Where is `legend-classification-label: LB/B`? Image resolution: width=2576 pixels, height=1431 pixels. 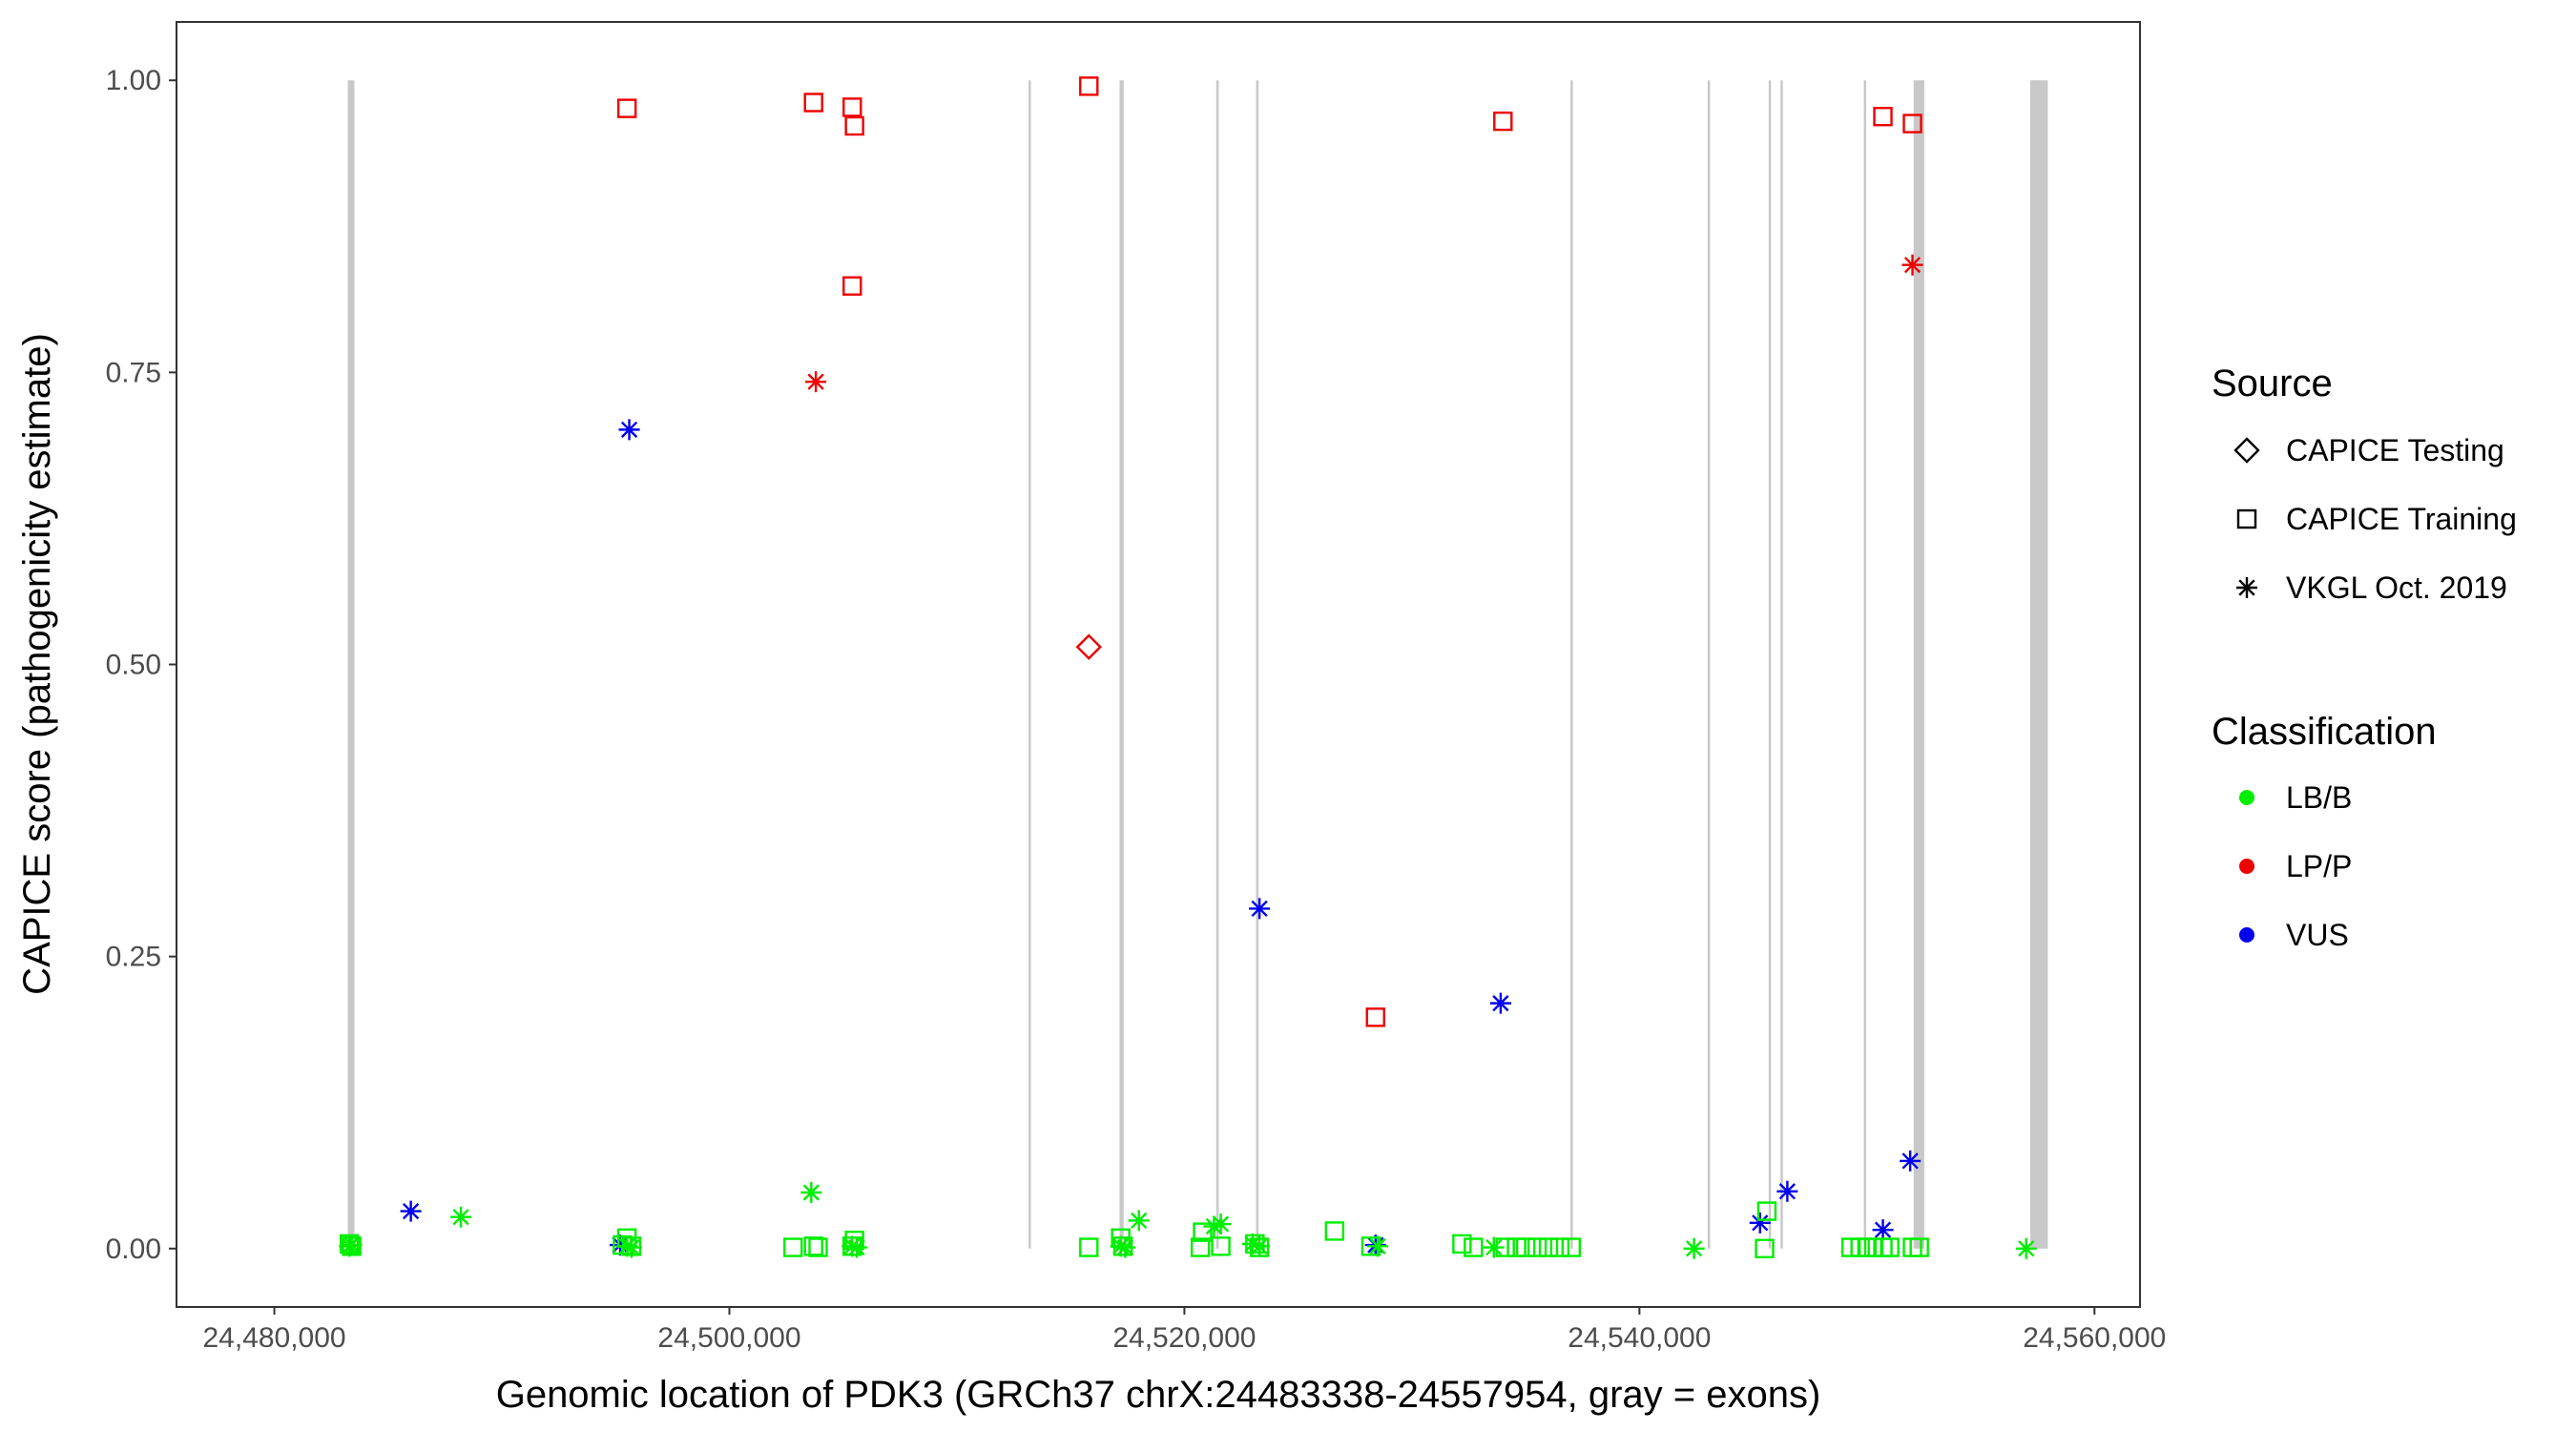 legend-classification-label: LB/B is located at coordinates (2319, 797).